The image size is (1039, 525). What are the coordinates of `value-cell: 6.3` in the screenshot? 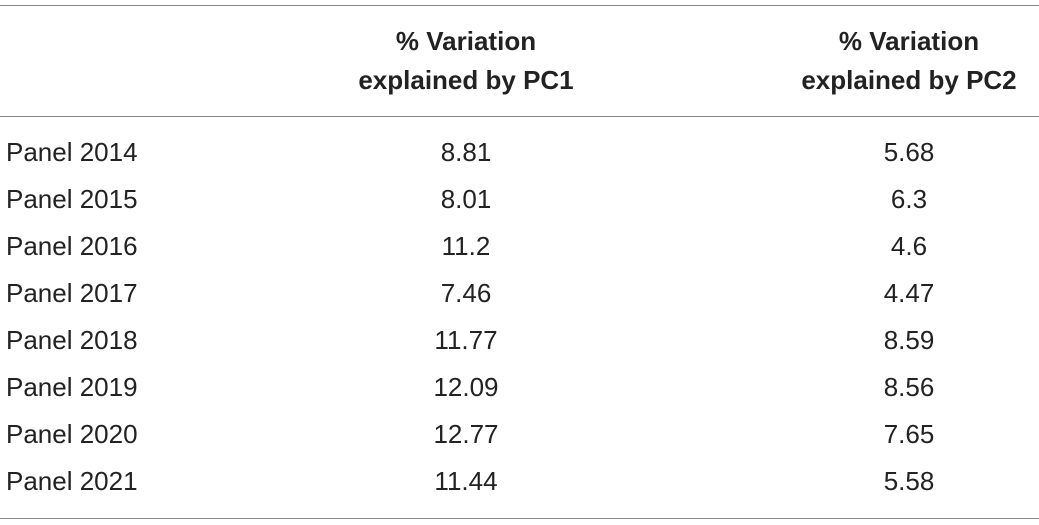 It's located at (909, 199).